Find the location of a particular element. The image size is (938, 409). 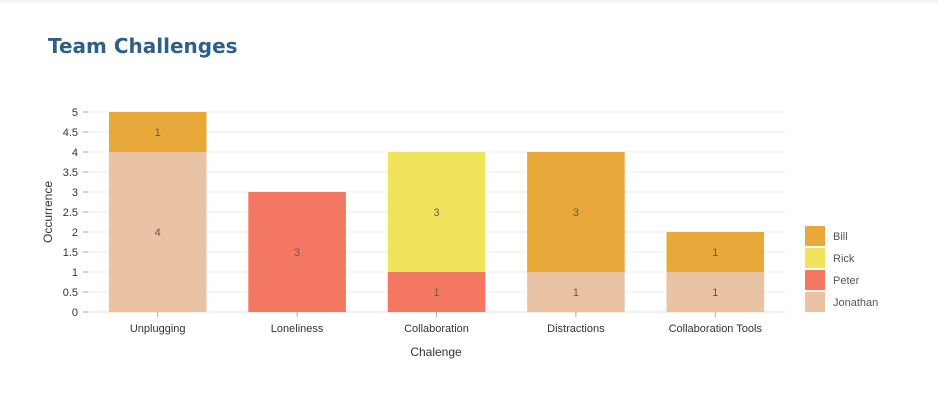

y-tick-label: 5 is located at coordinates (75, 113).